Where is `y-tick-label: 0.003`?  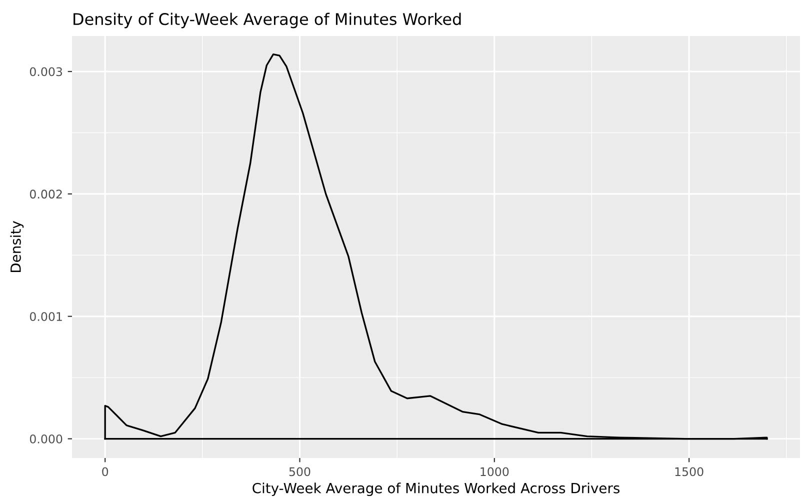 y-tick-label: 0.003 is located at coordinates (46, 71).